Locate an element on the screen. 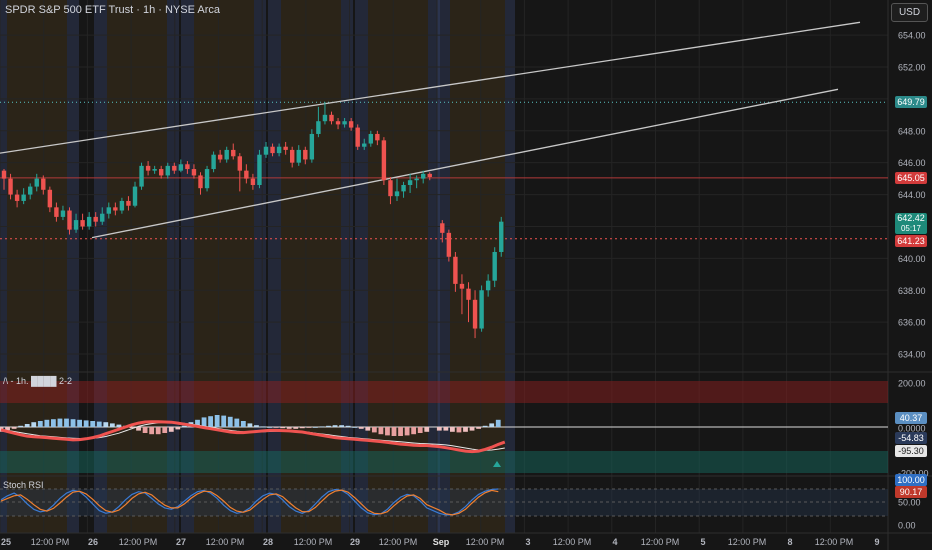 The image size is (932, 550). price-axis-label: 634.00 is located at coordinates (912, 355).